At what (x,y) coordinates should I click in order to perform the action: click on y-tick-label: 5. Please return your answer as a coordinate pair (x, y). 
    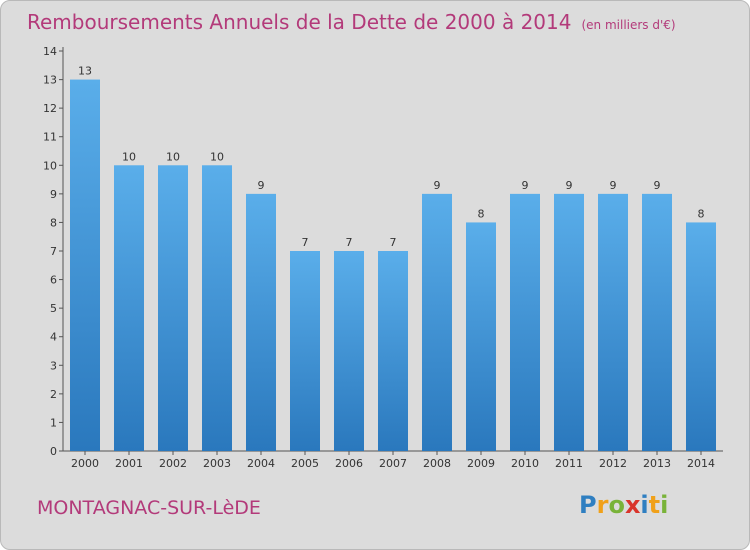
    Looking at the image, I should click on (53, 308).